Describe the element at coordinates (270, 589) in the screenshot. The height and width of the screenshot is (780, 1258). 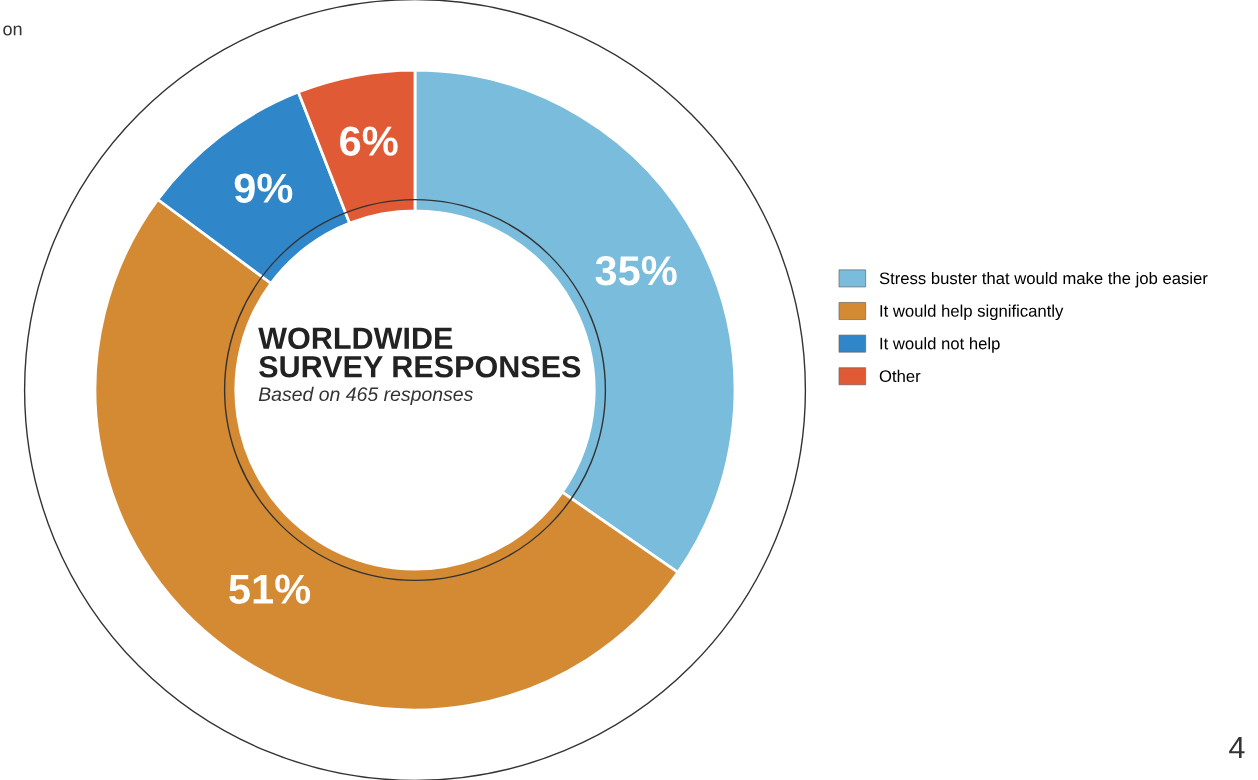
I see `data-label: 51%` at that location.